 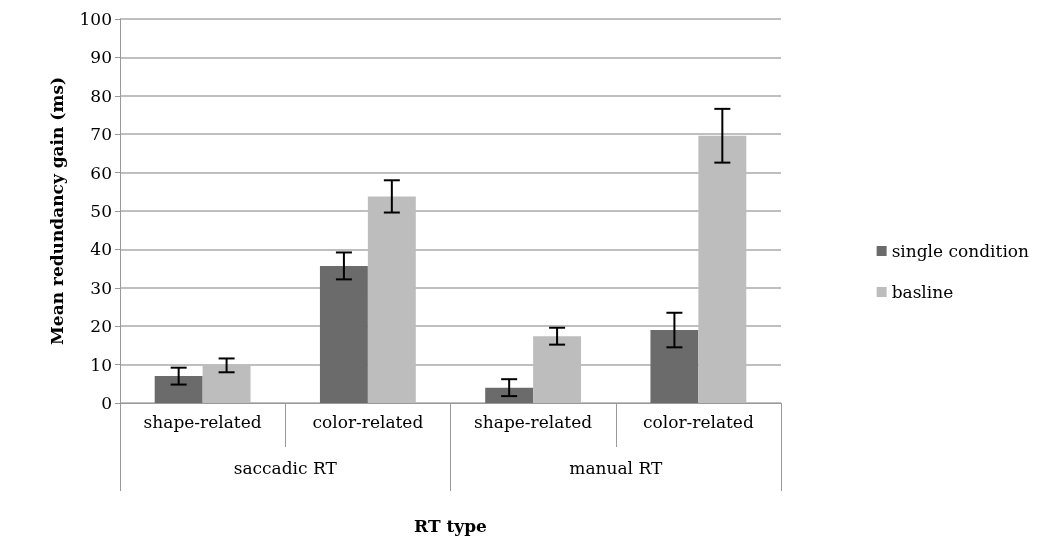 What do you see at coordinates (101, 134) in the screenshot?
I see `y-tick-label: 70` at bounding box center [101, 134].